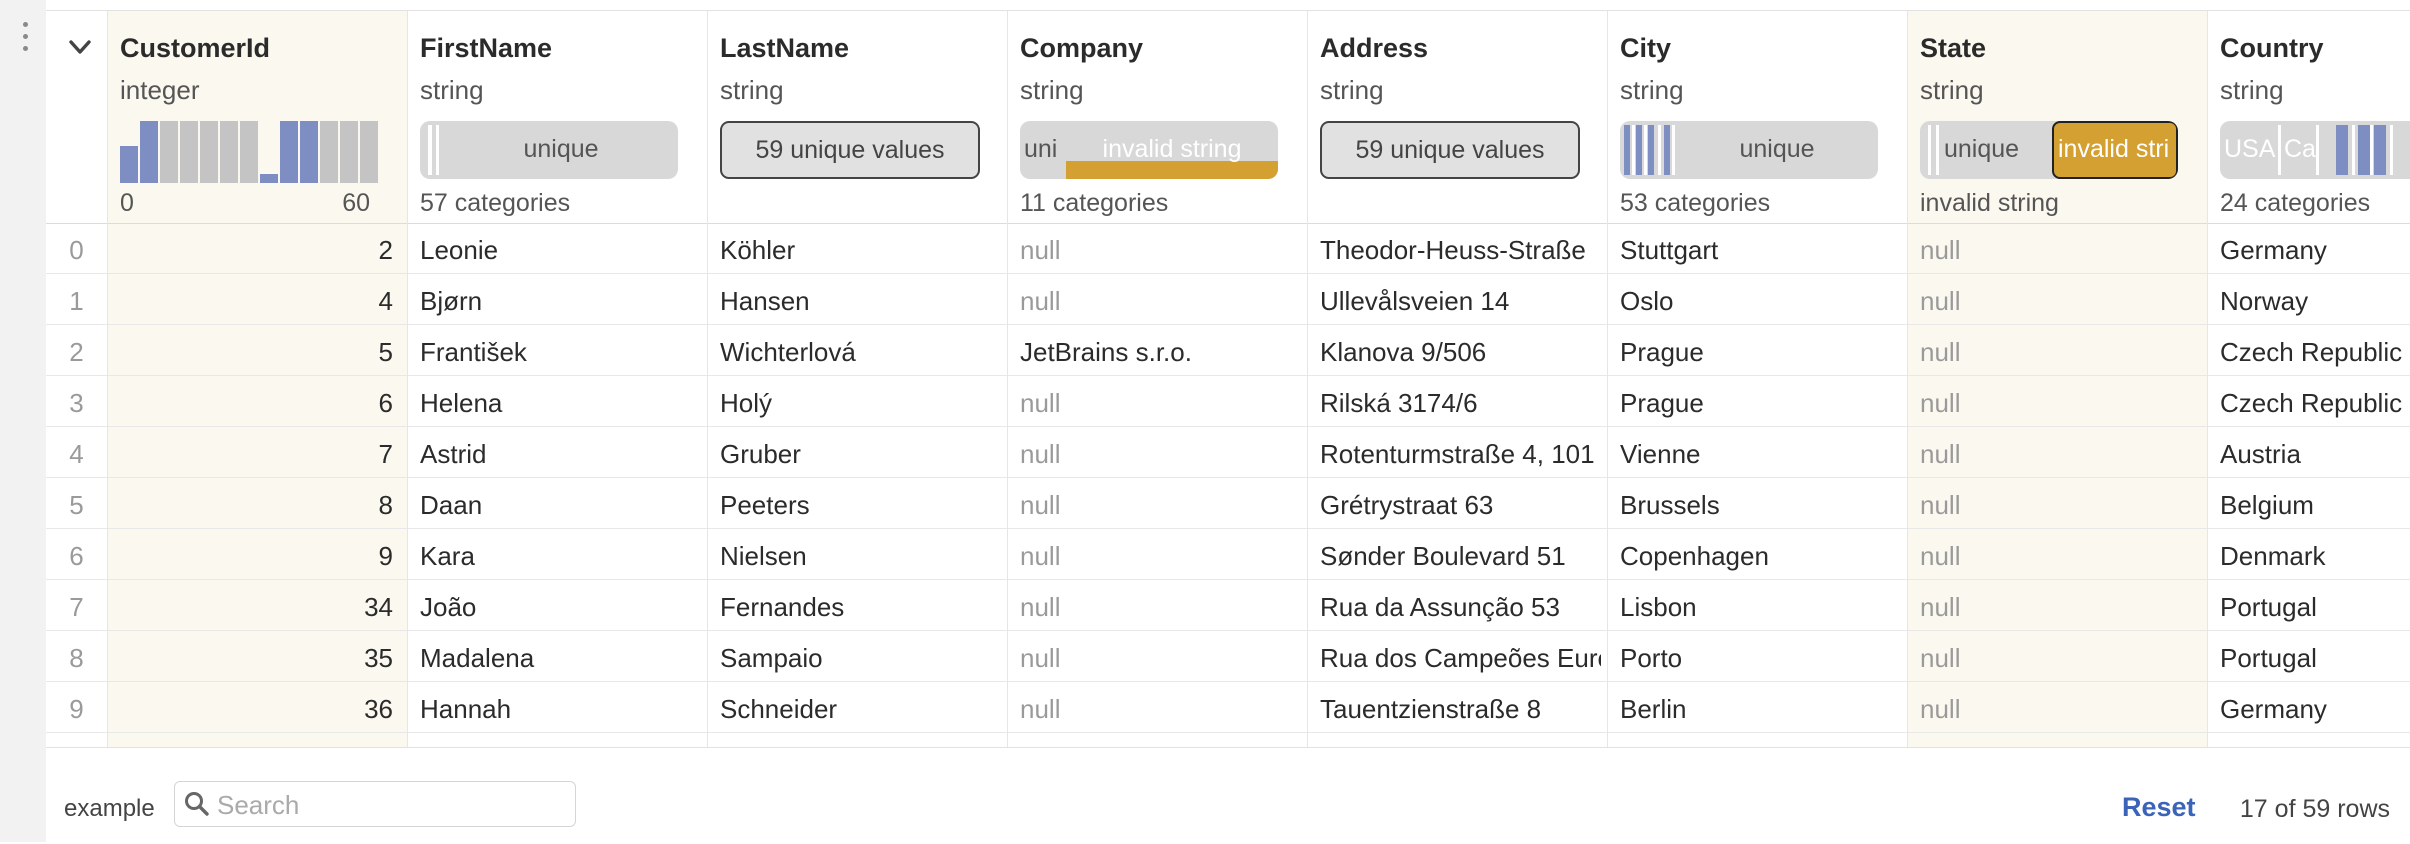 The image size is (2410, 844). What do you see at coordinates (2260, 454) in the screenshot?
I see `cell-country: Austria` at bounding box center [2260, 454].